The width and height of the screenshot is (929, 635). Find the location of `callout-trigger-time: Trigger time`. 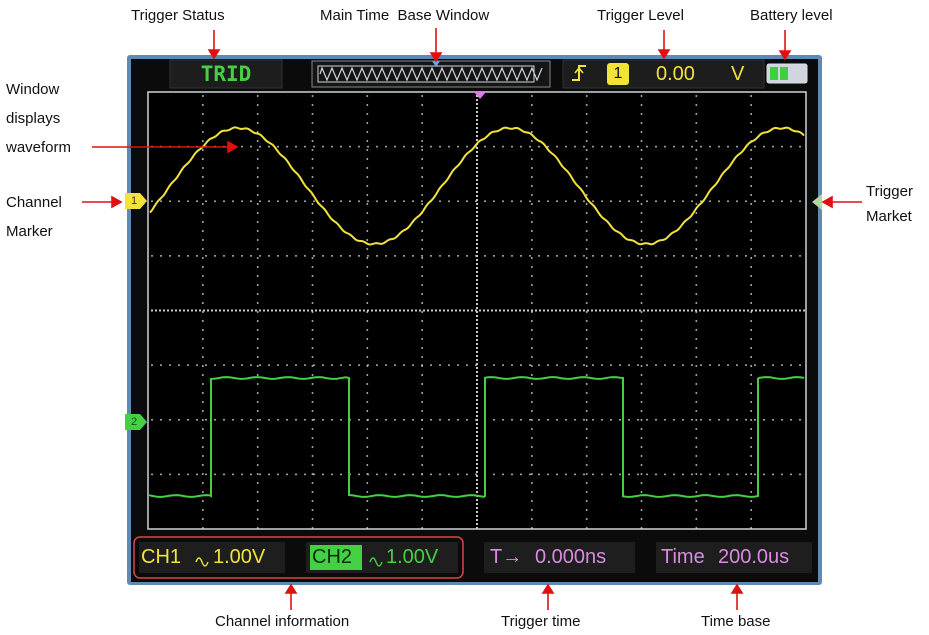

callout-trigger-time: Trigger time is located at coordinates (541, 621).